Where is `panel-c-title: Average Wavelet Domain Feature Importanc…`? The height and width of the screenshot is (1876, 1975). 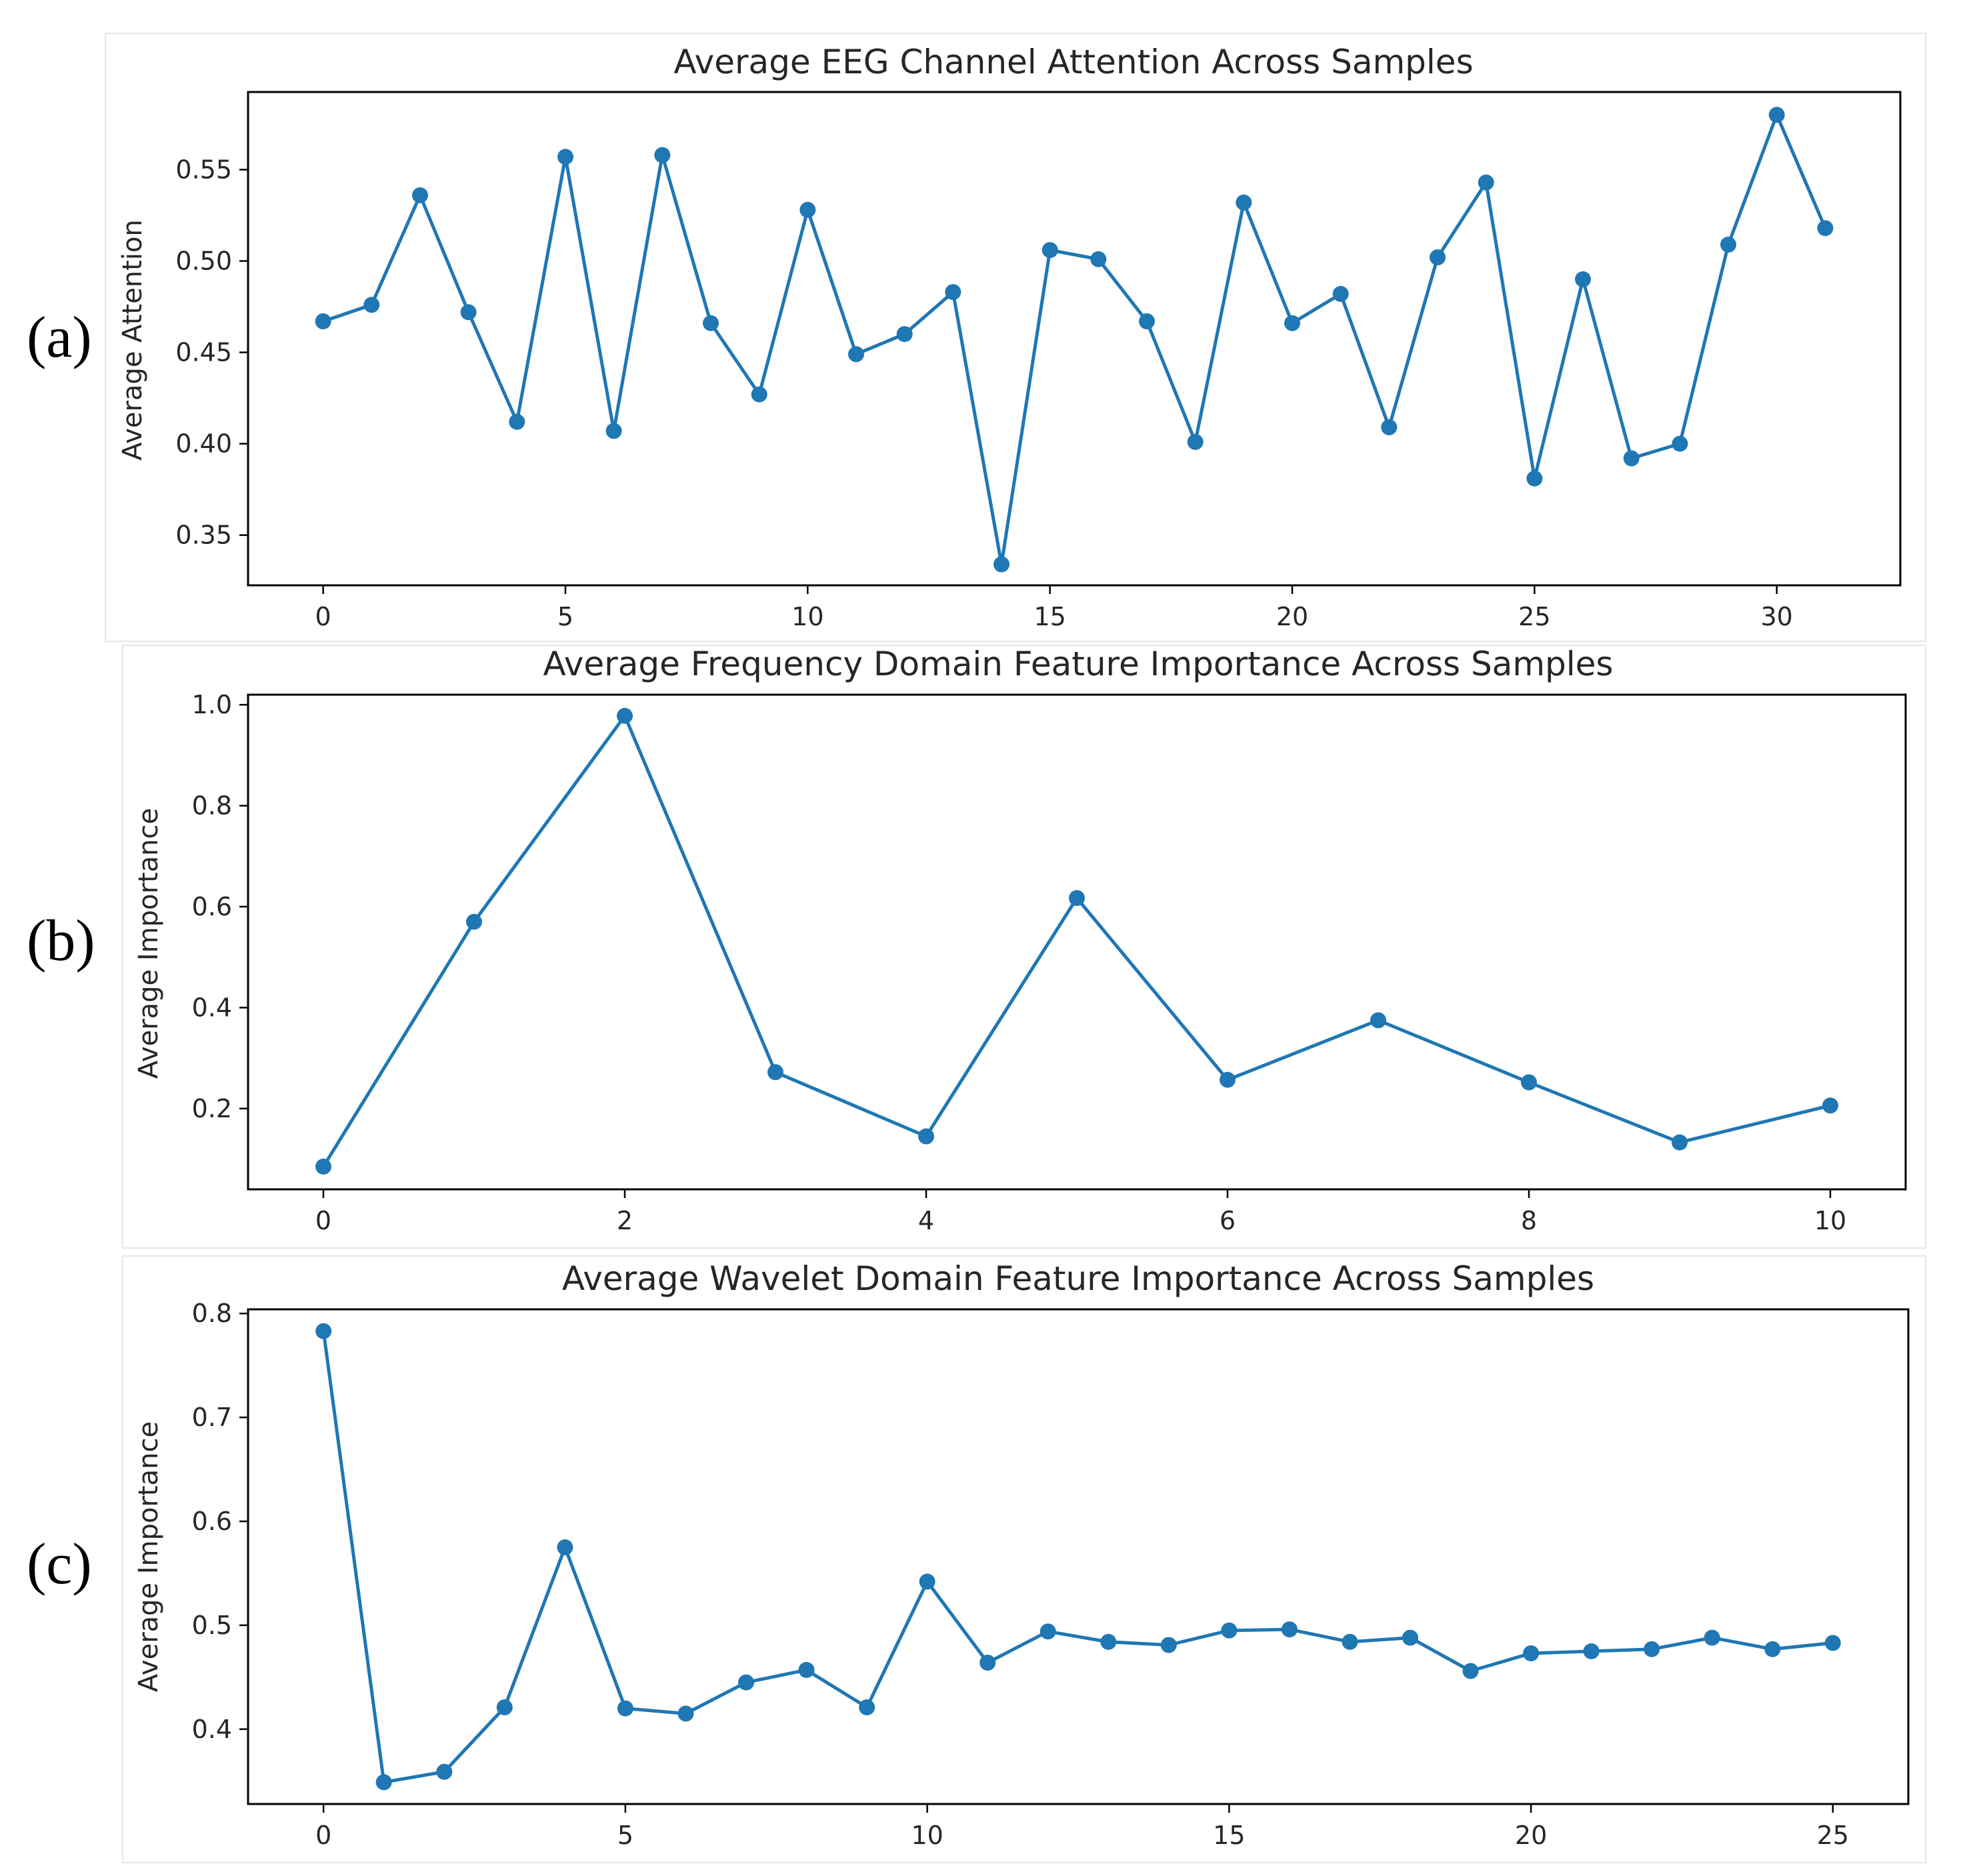
panel-c-title: Average Wavelet Domain Feature Importanc… is located at coordinates (1078, 1278).